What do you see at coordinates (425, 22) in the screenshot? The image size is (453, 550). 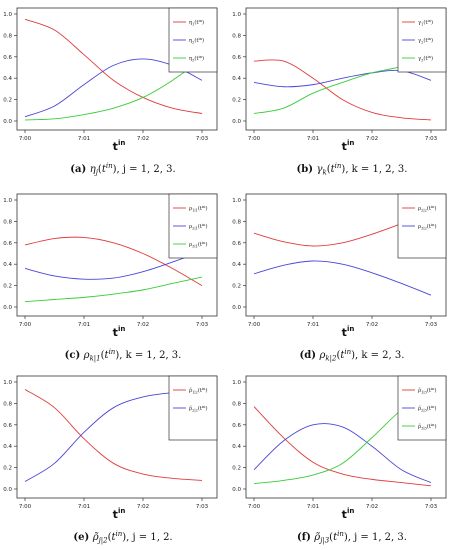 I see `legend-label: γ1(tin)` at bounding box center [425, 22].